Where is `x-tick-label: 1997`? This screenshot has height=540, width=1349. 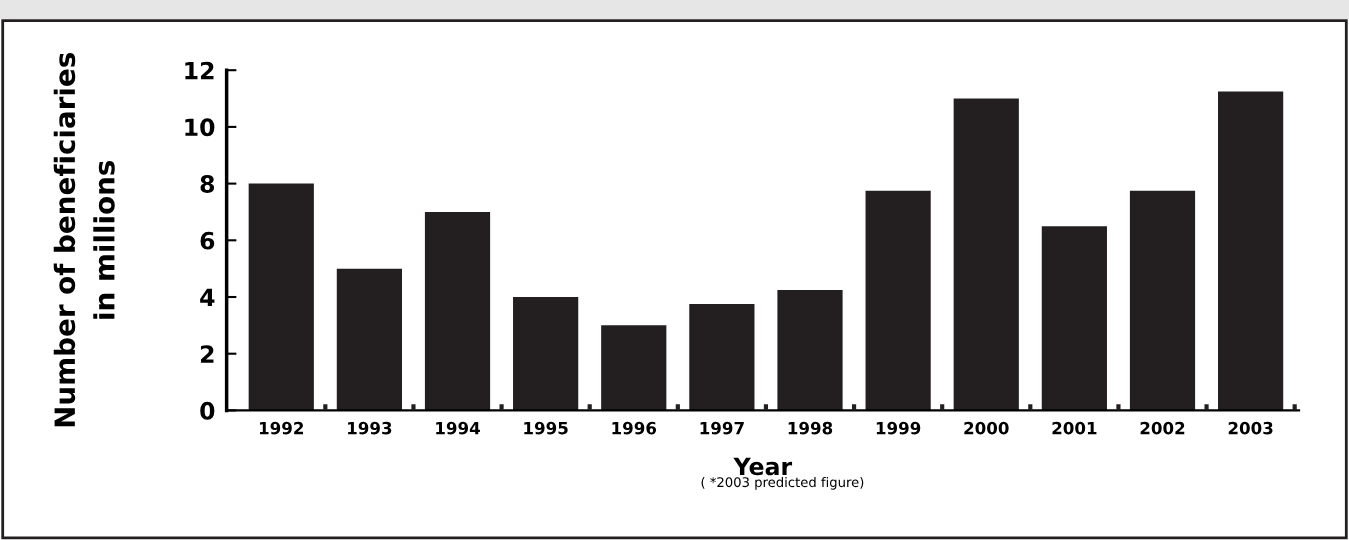 x-tick-label: 1997 is located at coordinates (722, 428).